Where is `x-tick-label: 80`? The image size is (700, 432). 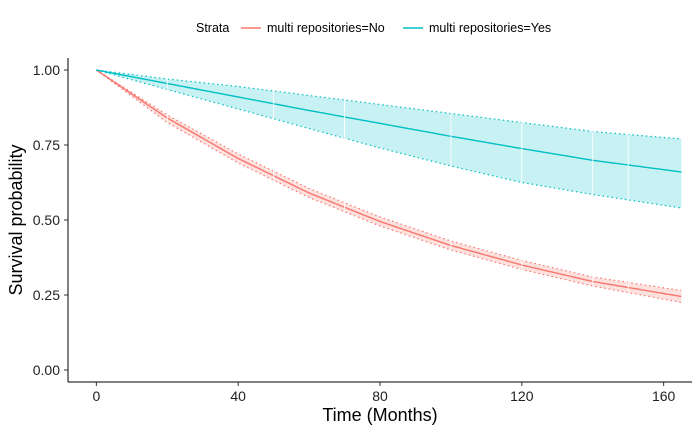
x-tick-label: 80 is located at coordinates (380, 396).